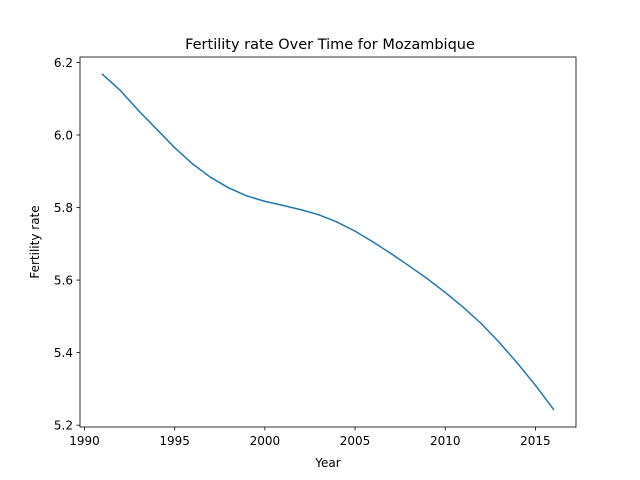  What do you see at coordinates (265, 441) in the screenshot?
I see `x-tick-label: 2000` at bounding box center [265, 441].